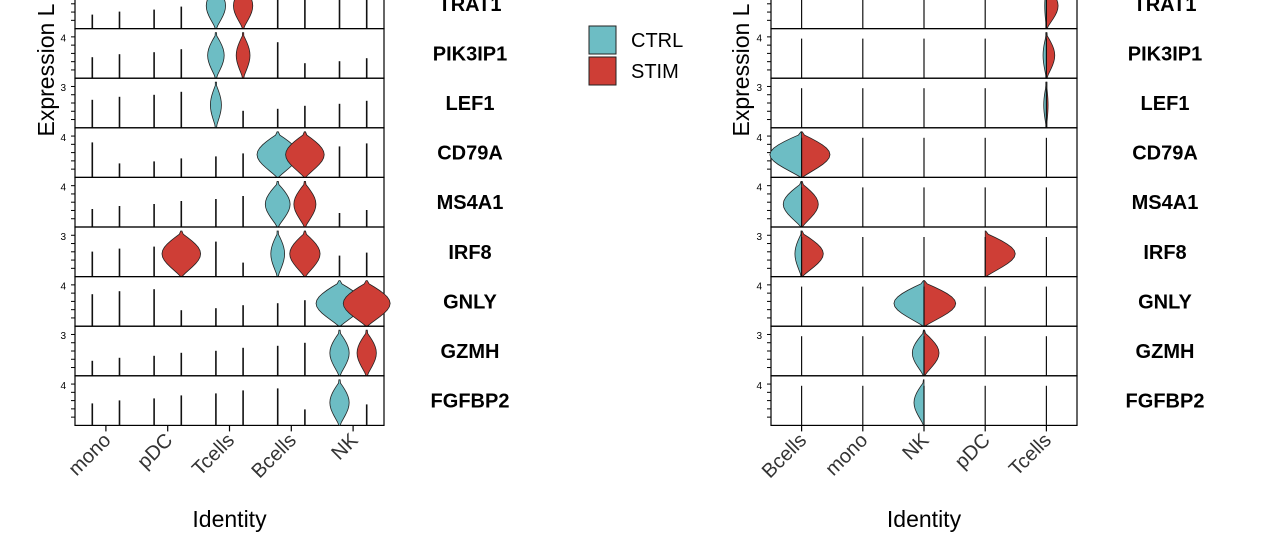  What do you see at coordinates (655, 72) in the screenshot?
I see `legend-label-stim: STIM` at bounding box center [655, 72].